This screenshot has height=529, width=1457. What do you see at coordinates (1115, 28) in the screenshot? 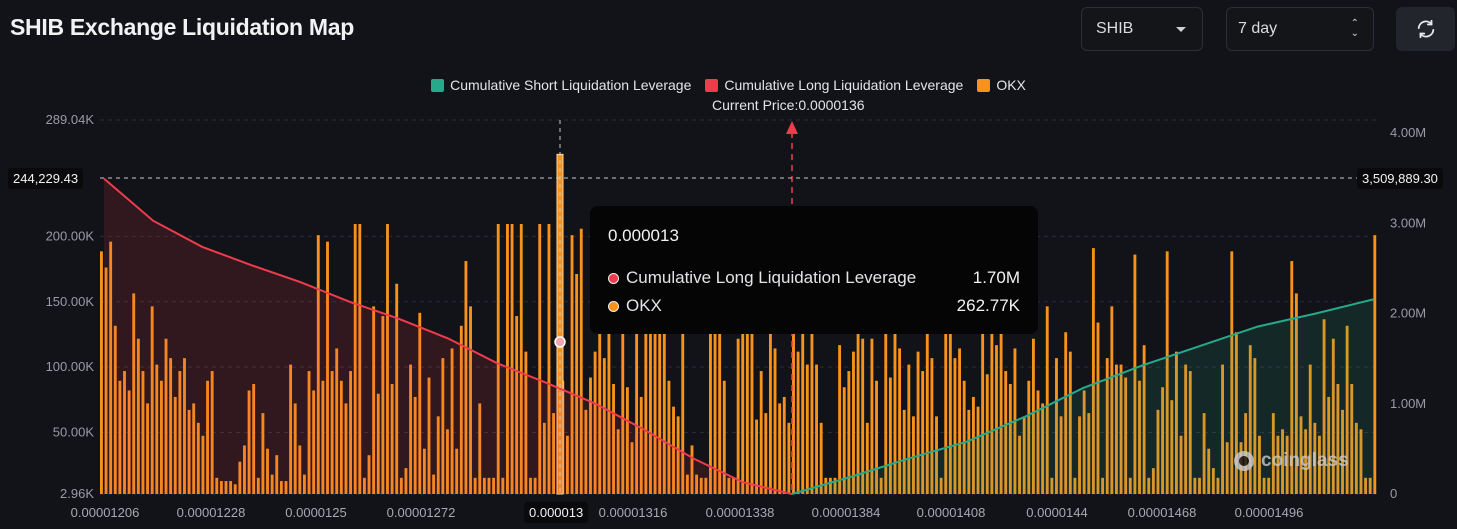
I see `coin-select-value: SHIB` at bounding box center [1115, 28].